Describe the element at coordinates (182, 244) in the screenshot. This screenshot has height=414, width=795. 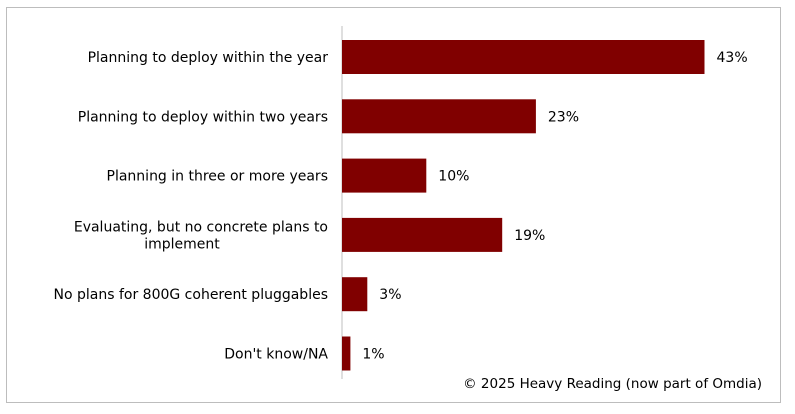
I see `category-label-line: implement` at that location.